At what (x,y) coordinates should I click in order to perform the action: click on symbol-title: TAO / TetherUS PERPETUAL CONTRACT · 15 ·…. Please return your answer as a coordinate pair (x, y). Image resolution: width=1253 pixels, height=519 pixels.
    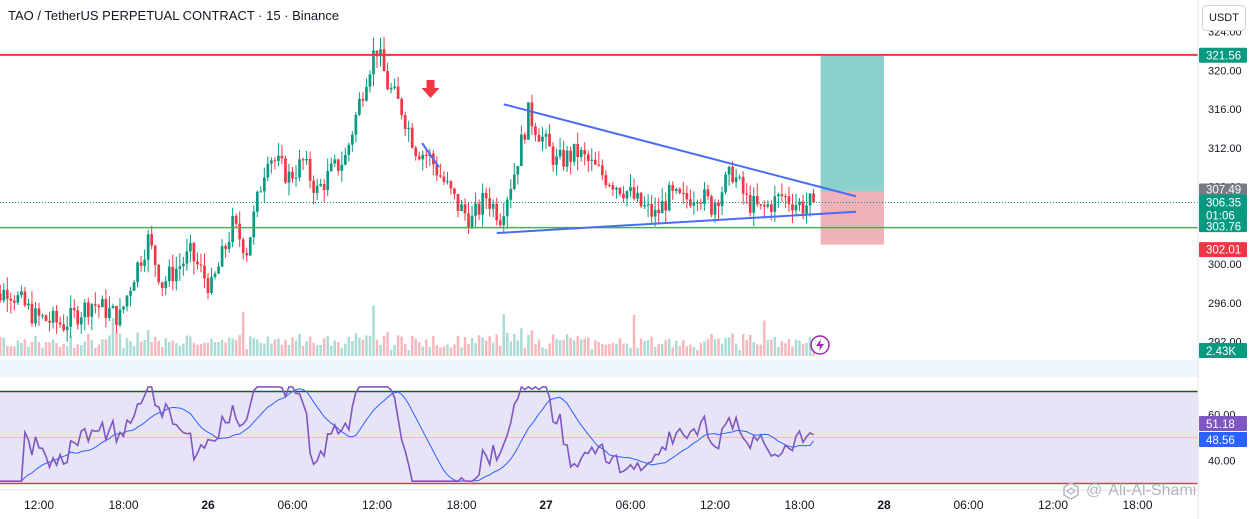
    Looking at the image, I should click on (174, 15).